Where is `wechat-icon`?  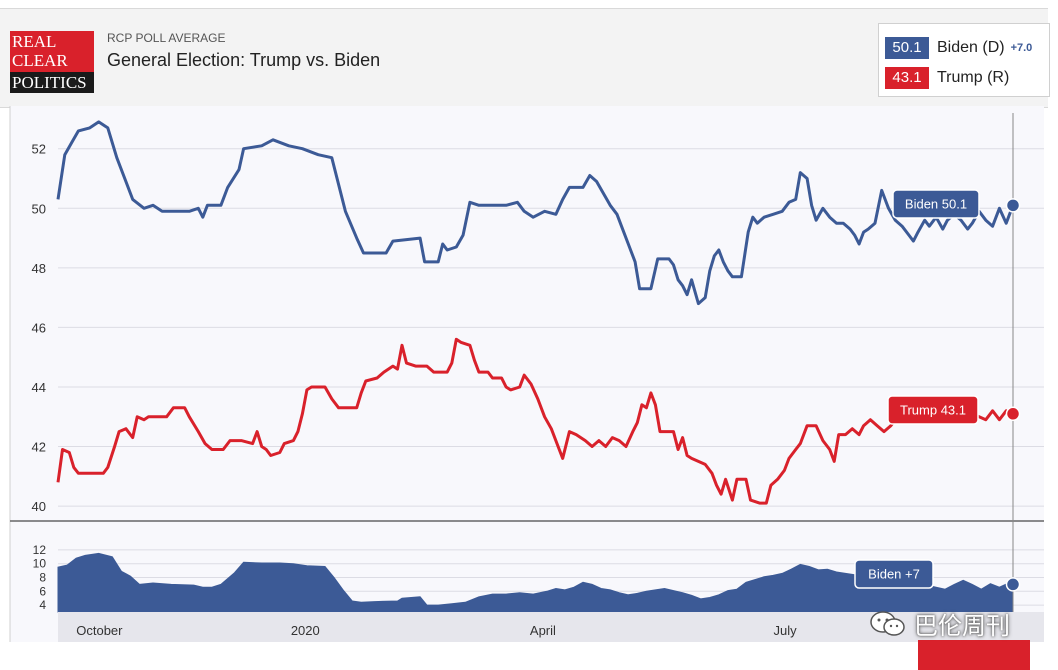 wechat-icon is located at coordinates (887, 623).